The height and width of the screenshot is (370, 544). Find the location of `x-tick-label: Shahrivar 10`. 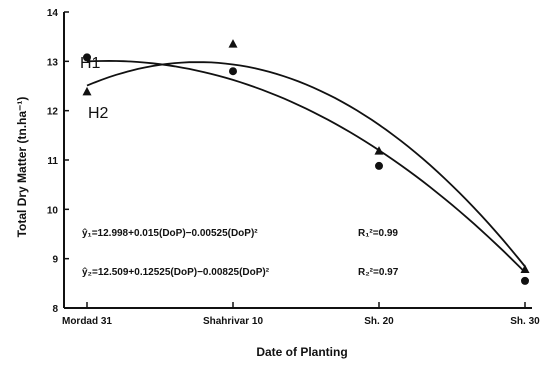

x-tick-label: Shahrivar 10 is located at coordinates (233, 321).